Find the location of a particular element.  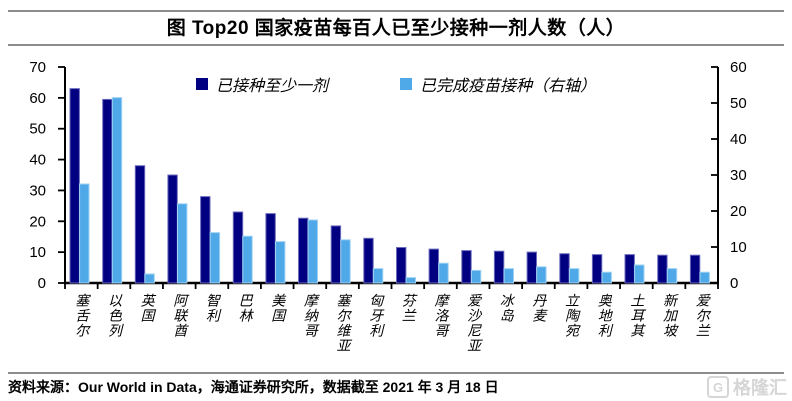

chart-title: 图 Top20 国家疫苗每百人已至少接种一剂人数（人） is located at coordinates (396, 28).